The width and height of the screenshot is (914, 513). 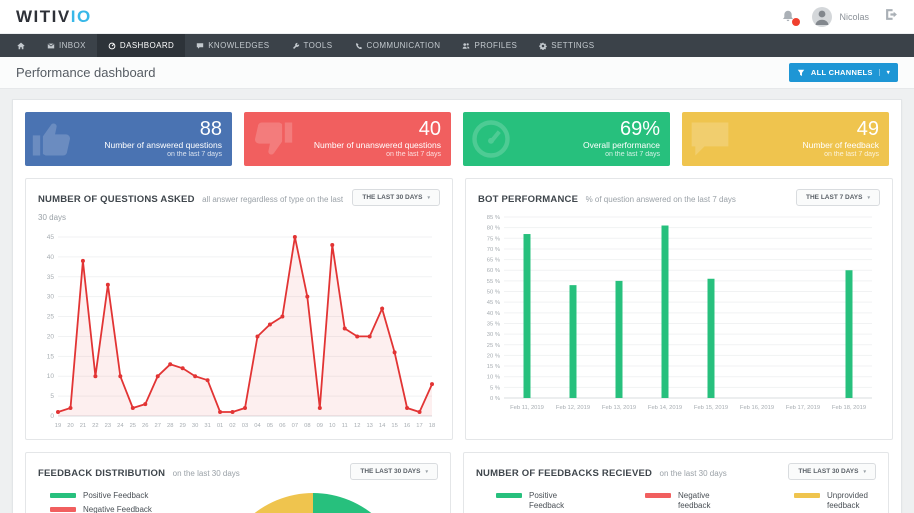 What do you see at coordinates (396, 197) in the screenshot?
I see `questions-range-filter: THE LAST 30 DAYS ▾` at bounding box center [396, 197].